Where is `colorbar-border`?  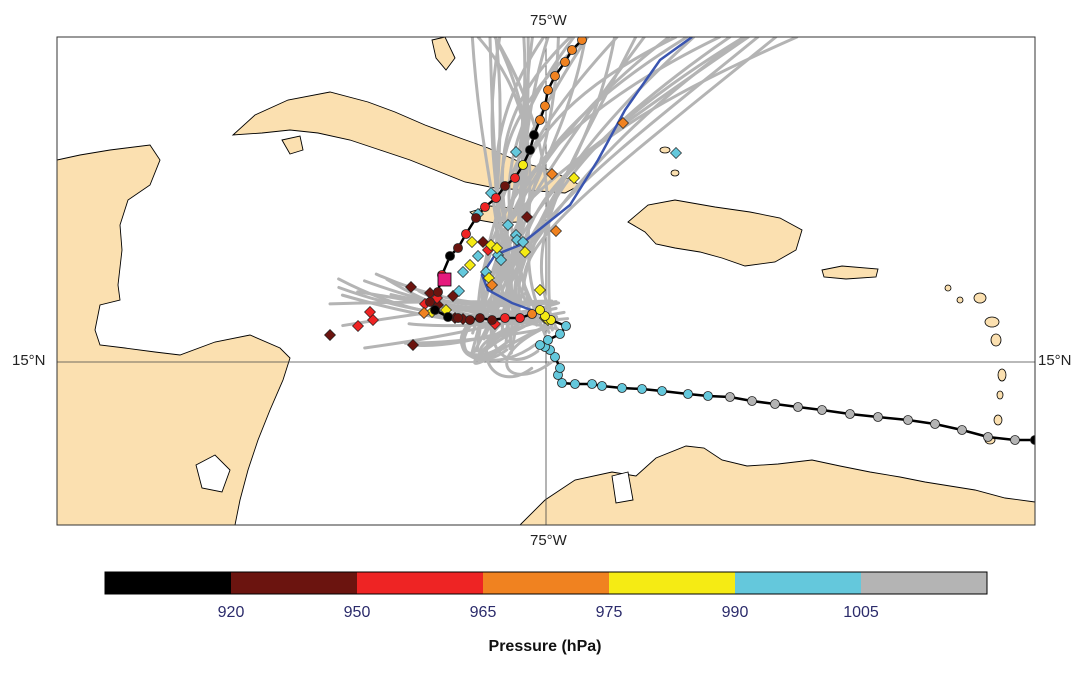
colorbar-border is located at coordinates (546, 583).